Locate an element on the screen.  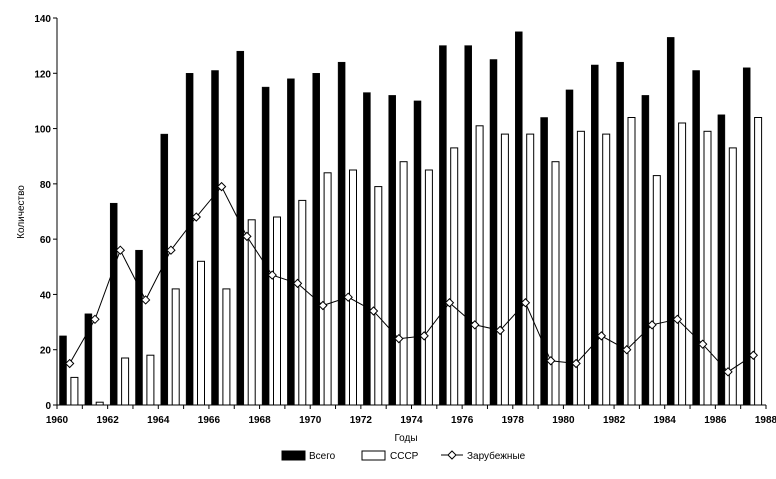
legend-label-ussr: СССР is located at coordinates (404, 456).